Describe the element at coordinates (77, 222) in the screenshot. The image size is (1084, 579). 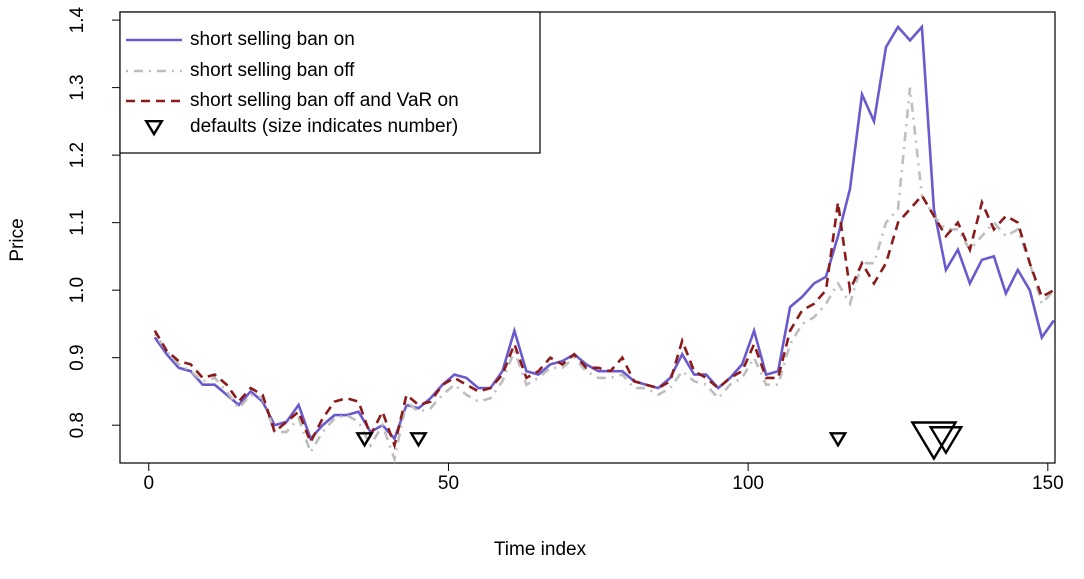
I see `y-tick-label: 1.1` at that location.